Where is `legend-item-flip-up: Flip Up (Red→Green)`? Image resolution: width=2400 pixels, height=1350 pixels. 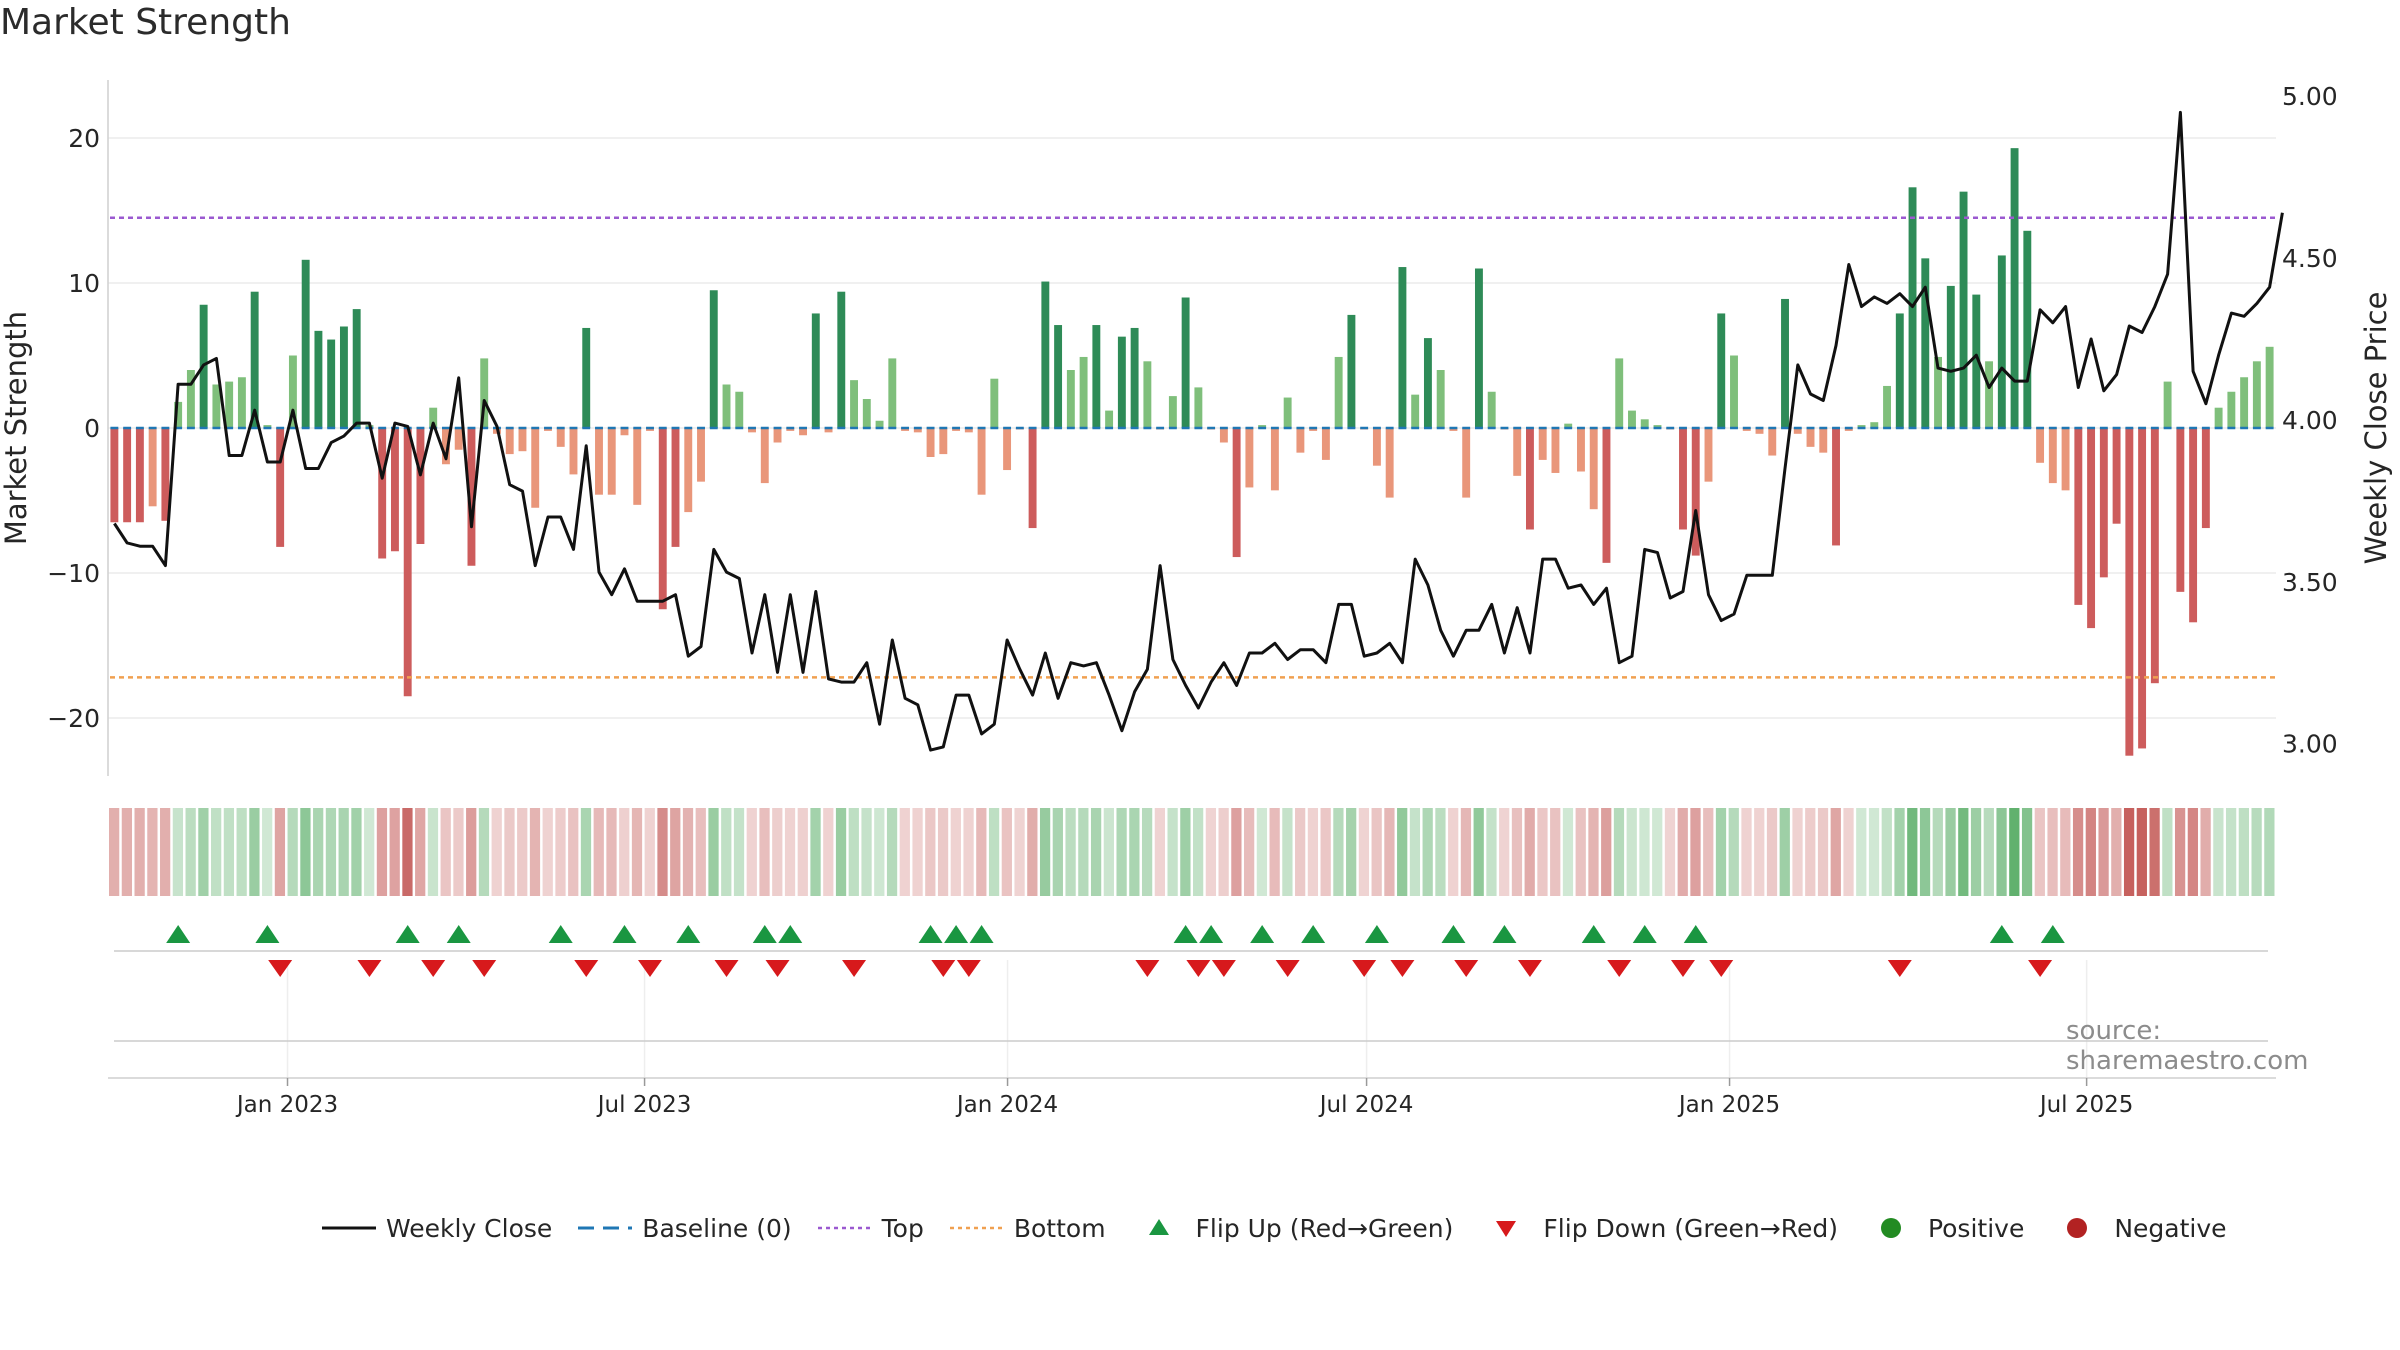 legend-item-flip-up: Flip Up (Red→Green) is located at coordinates (1291, 1228).